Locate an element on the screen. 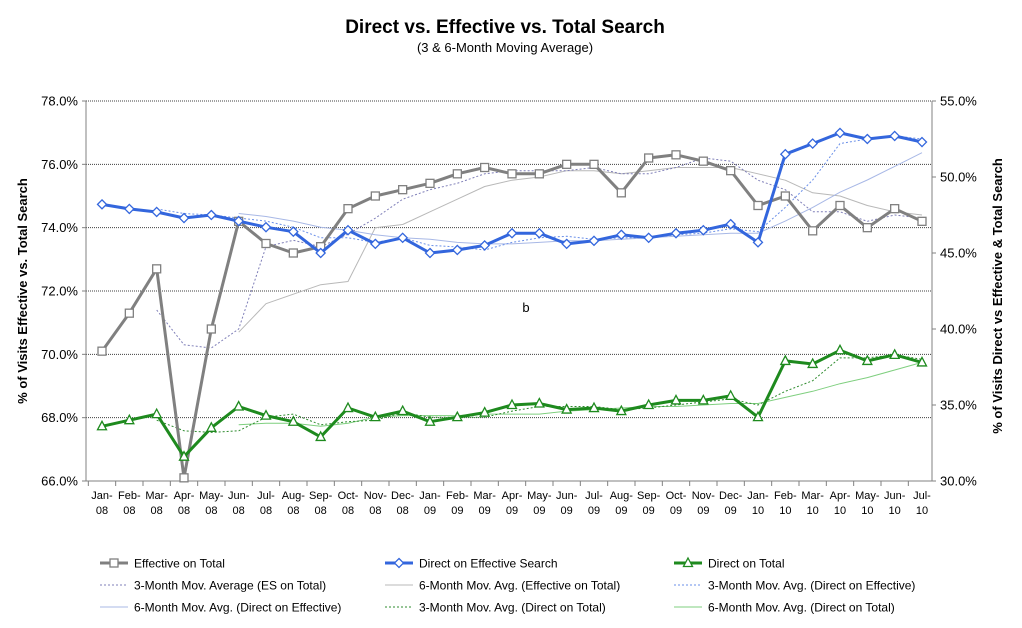  x-tick-label: Nov- is located at coordinates (376, 496).